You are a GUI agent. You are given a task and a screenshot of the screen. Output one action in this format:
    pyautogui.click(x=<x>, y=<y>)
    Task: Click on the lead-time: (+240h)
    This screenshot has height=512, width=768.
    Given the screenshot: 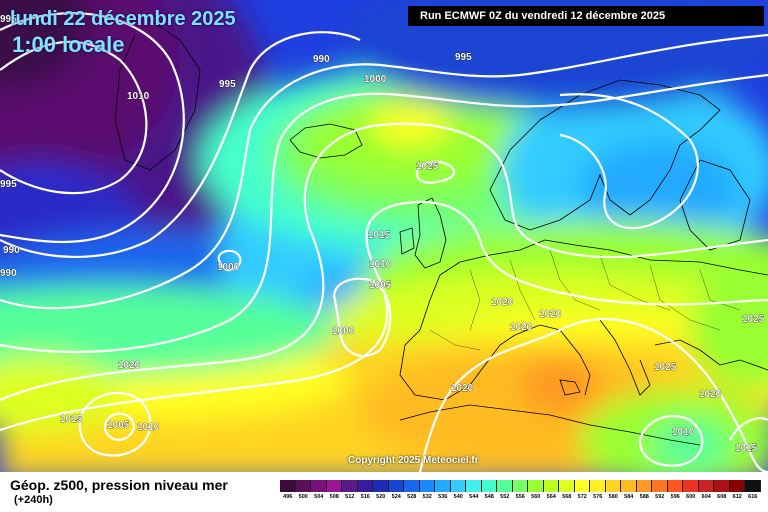 What is the action you would take?
    pyautogui.click(x=33, y=500)
    